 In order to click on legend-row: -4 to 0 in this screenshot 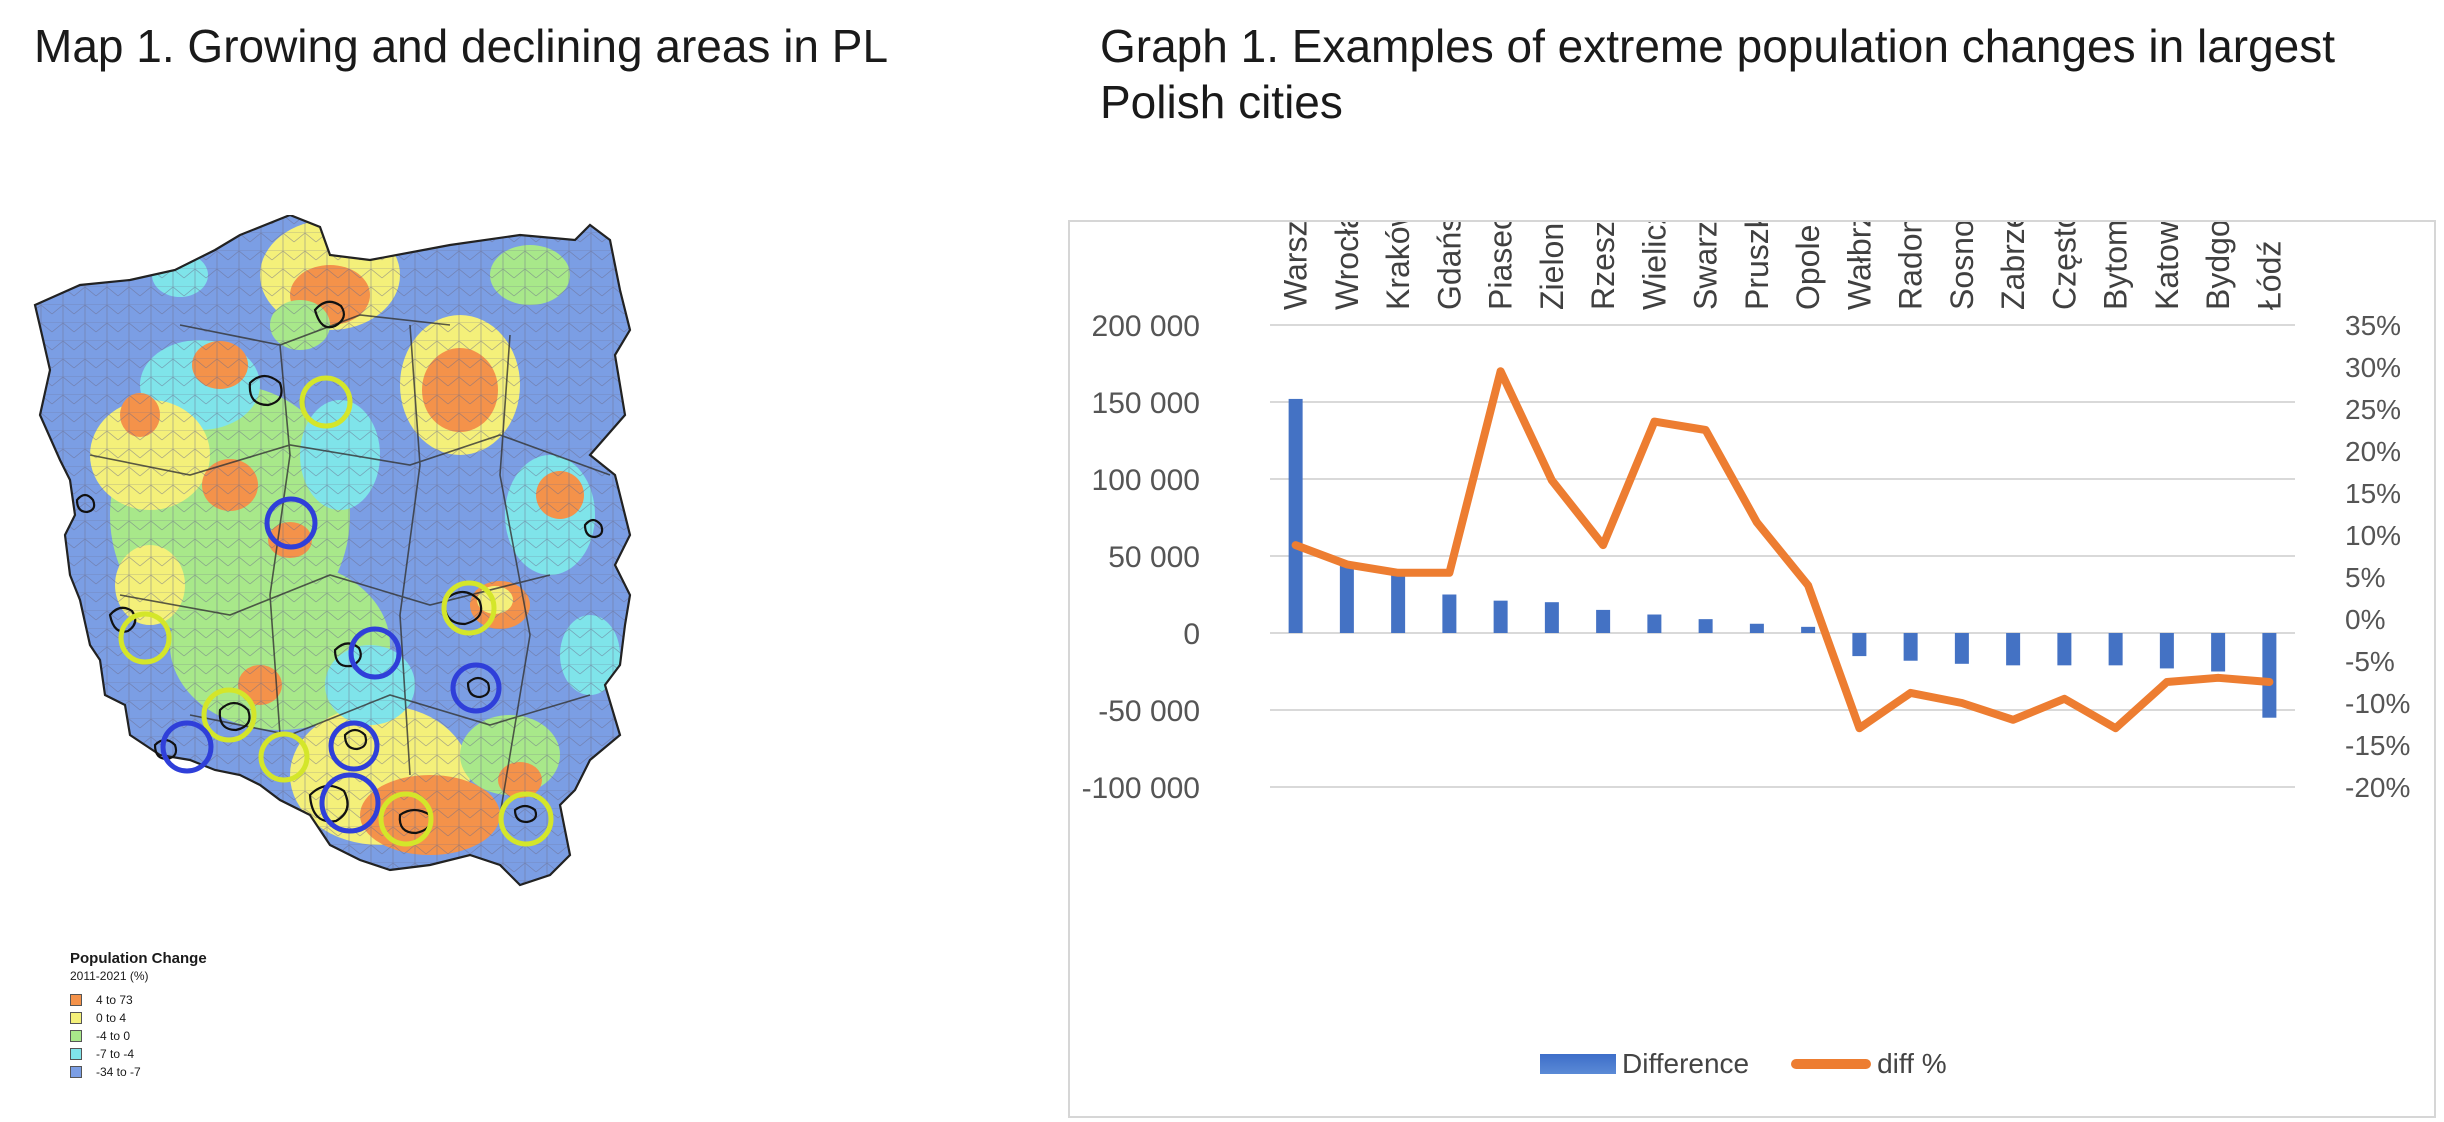, I will do `click(190, 1036)`.